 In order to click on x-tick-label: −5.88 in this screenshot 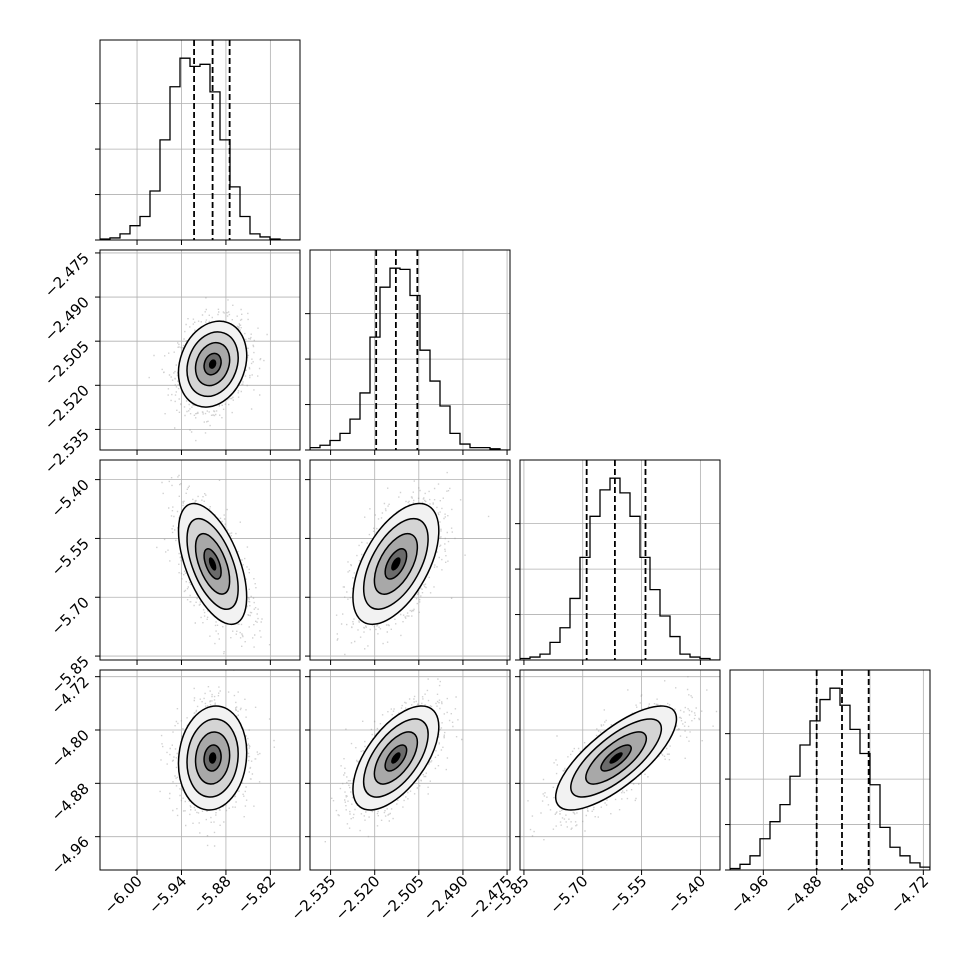, I will do `click(212, 894)`.